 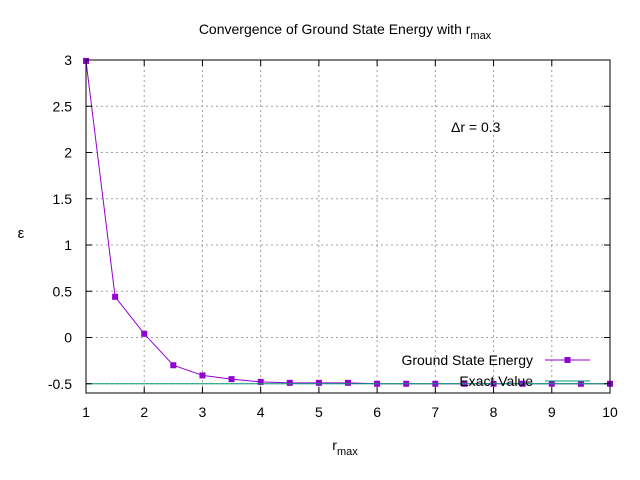 I want to click on x-axis-label-sub: max, so click(x=347, y=452).